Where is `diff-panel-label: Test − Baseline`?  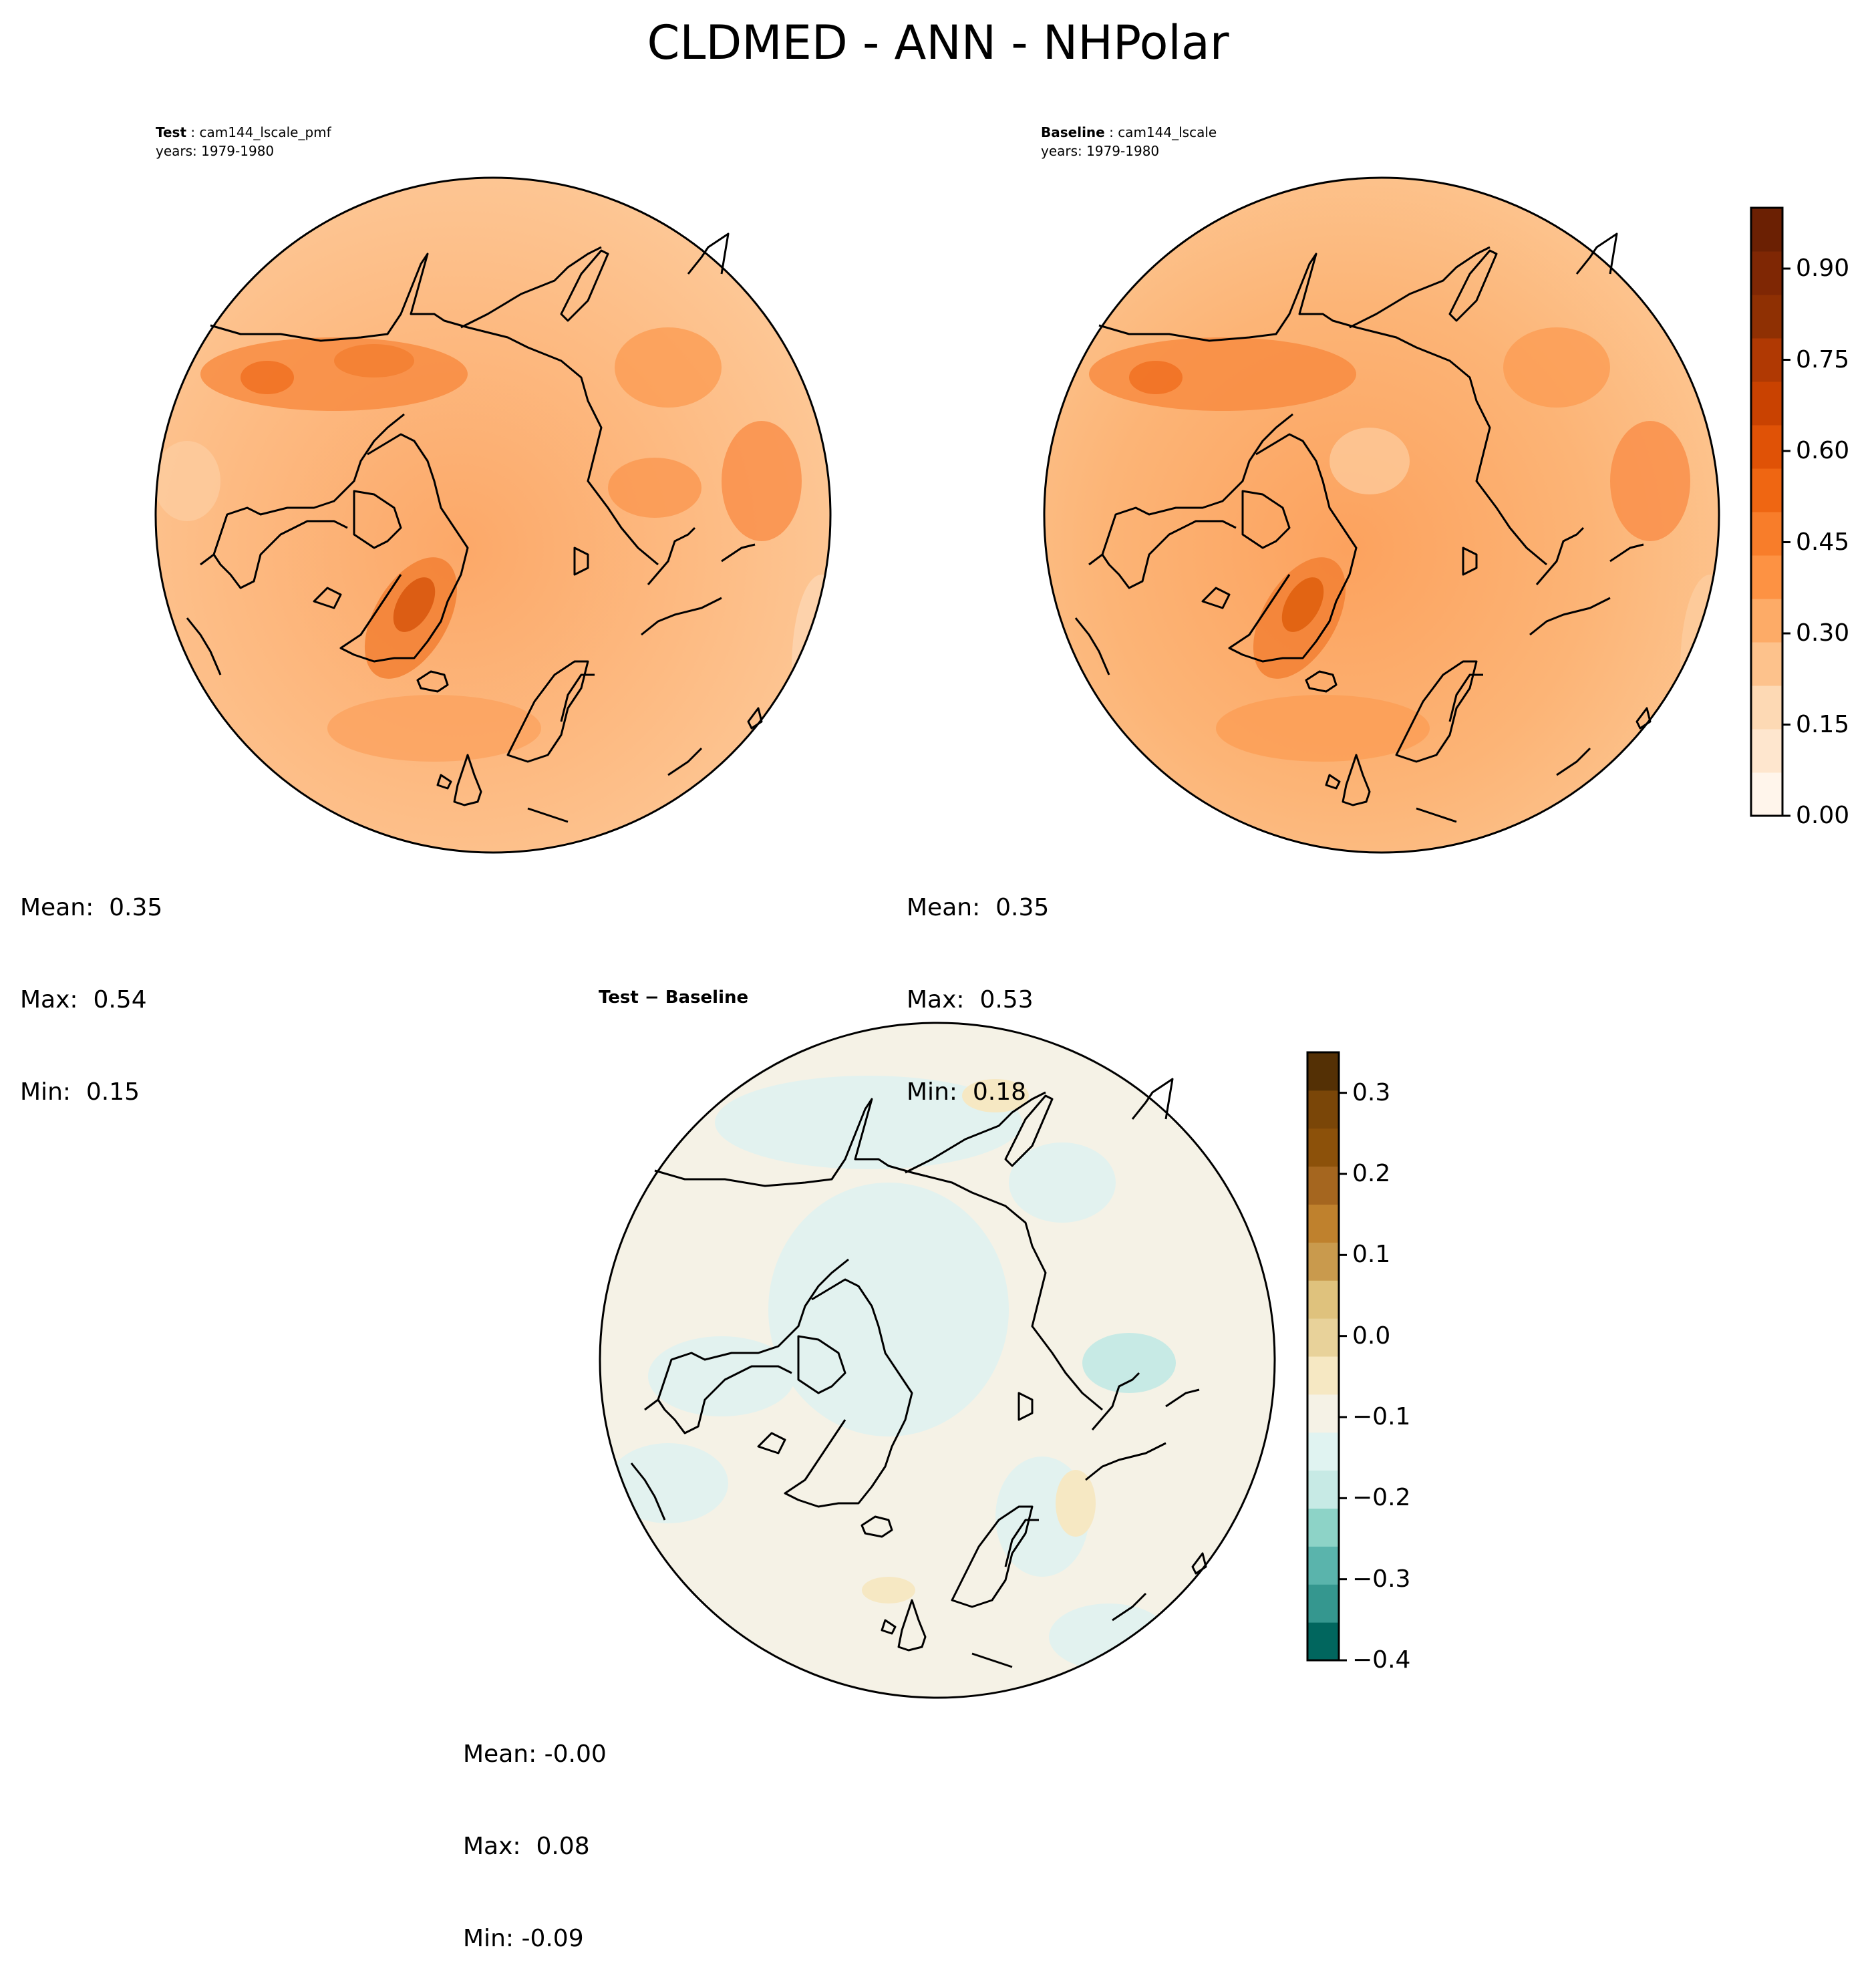 diff-panel-label: Test − Baseline is located at coordinates (674, 997).